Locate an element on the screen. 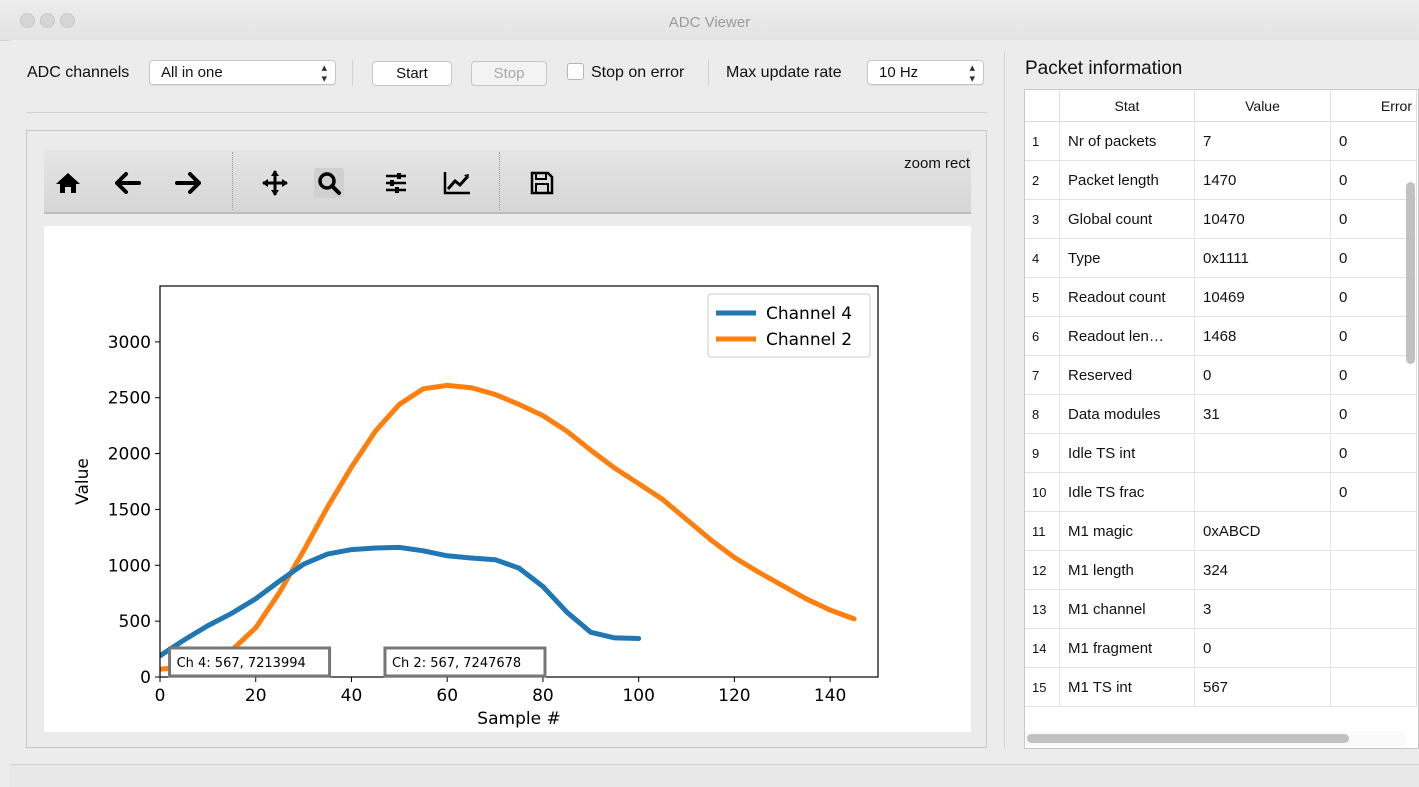 This screenshot has width=1419, height=787. save-icon is located at coordinates (542, 183).